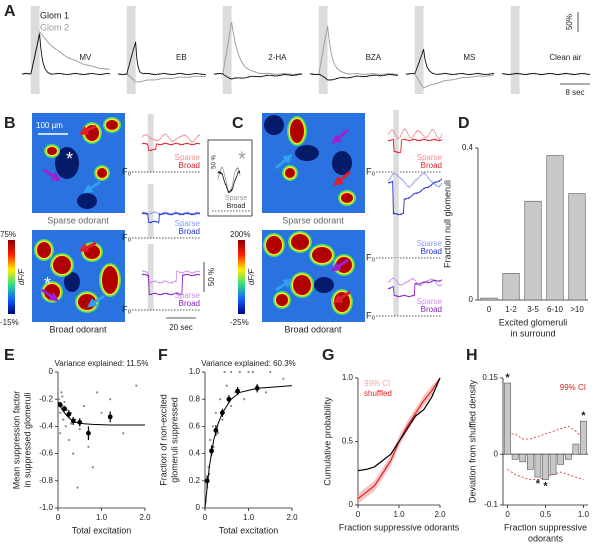  Describe the element at coordinates (545, 432) in the screenshot. I see `ci-line` at that location.